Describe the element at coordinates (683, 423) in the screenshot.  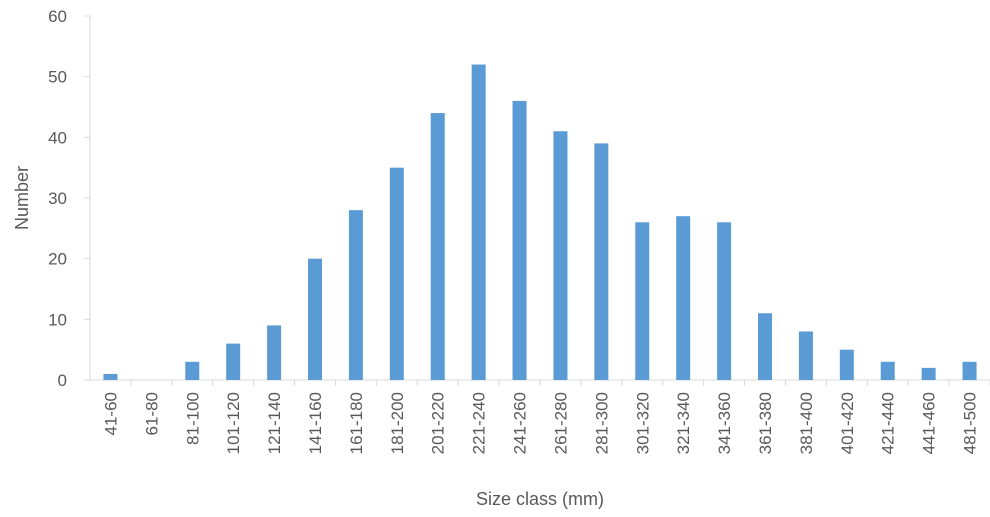
I see `x-tick-label: 321-340` at that location.